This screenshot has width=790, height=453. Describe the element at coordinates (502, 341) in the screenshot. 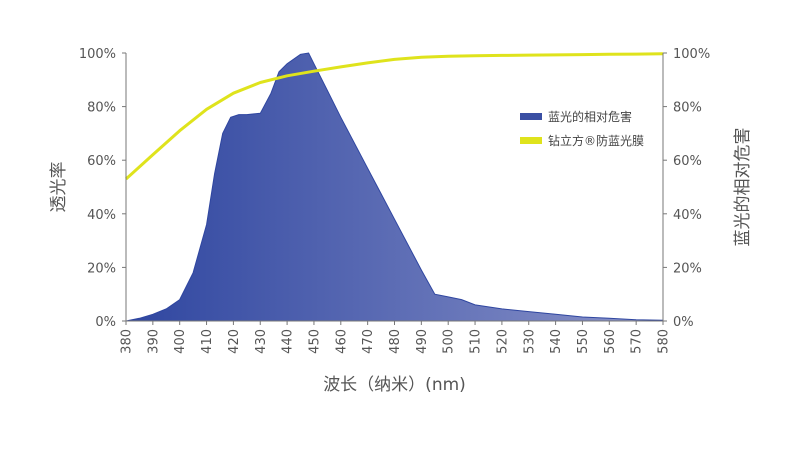

I see `x-tick-label: 520` at that location.